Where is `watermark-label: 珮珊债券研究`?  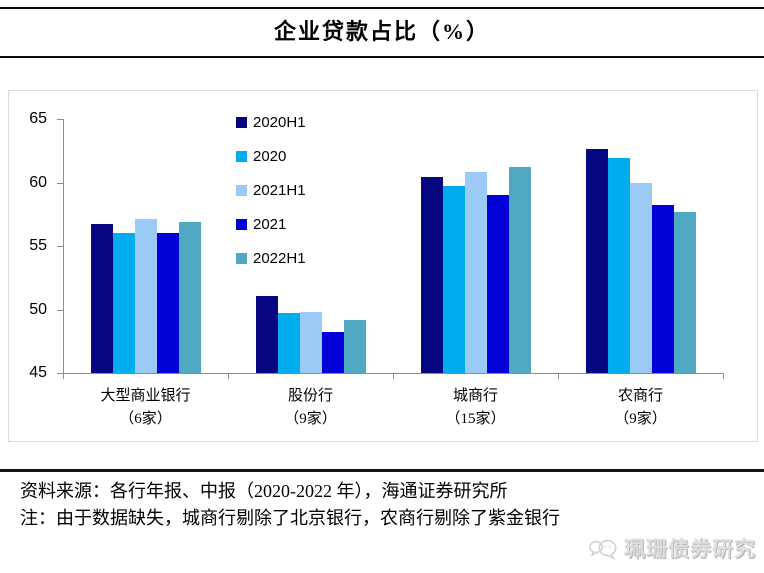 watermark-label: 珮珊债券研究 is located at coordinates (690, 549).